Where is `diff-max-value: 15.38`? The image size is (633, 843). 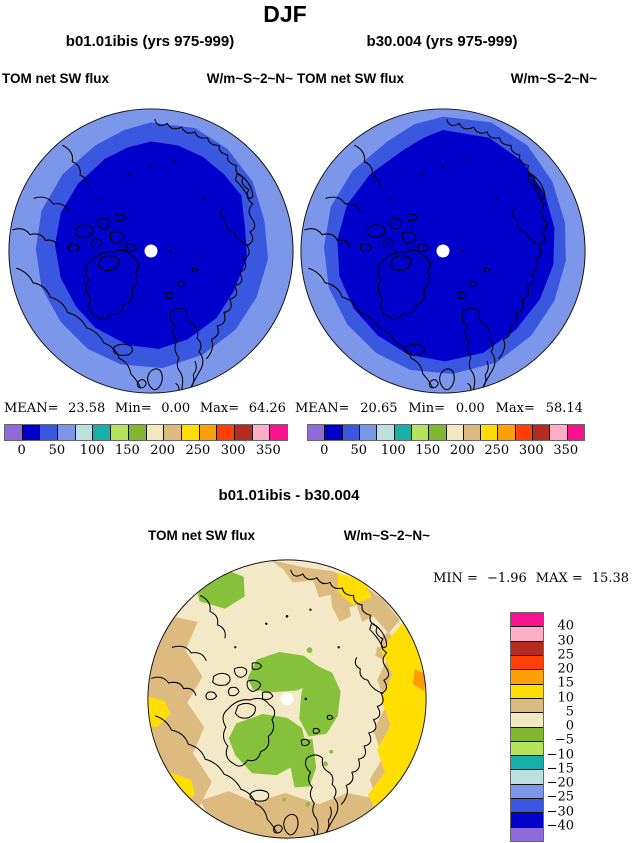 diff-max-value: 15.38 is located at coordinates (610, 578).